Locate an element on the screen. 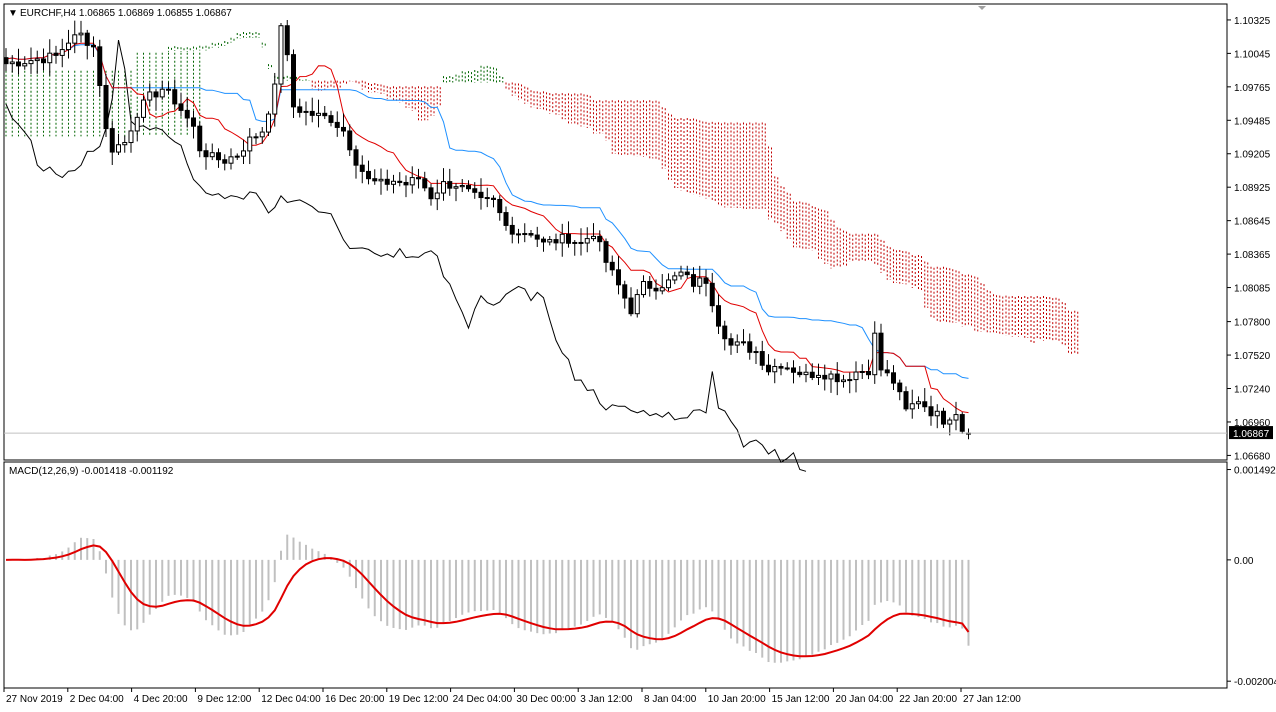 Image resolution: width=1276 pixels, height=712 pixels. macd-axis: 0.001492 0.00 -0.002004 is located at coordinates (1251, 577).